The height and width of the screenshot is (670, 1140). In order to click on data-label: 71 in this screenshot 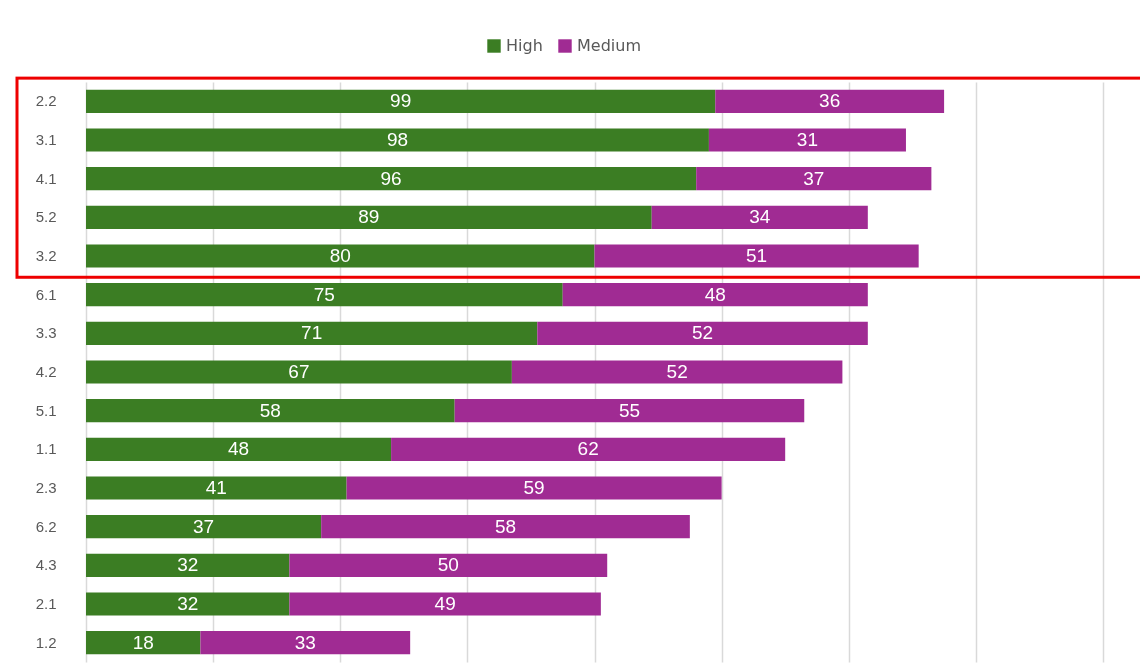, I will do `click(312, 333)`.